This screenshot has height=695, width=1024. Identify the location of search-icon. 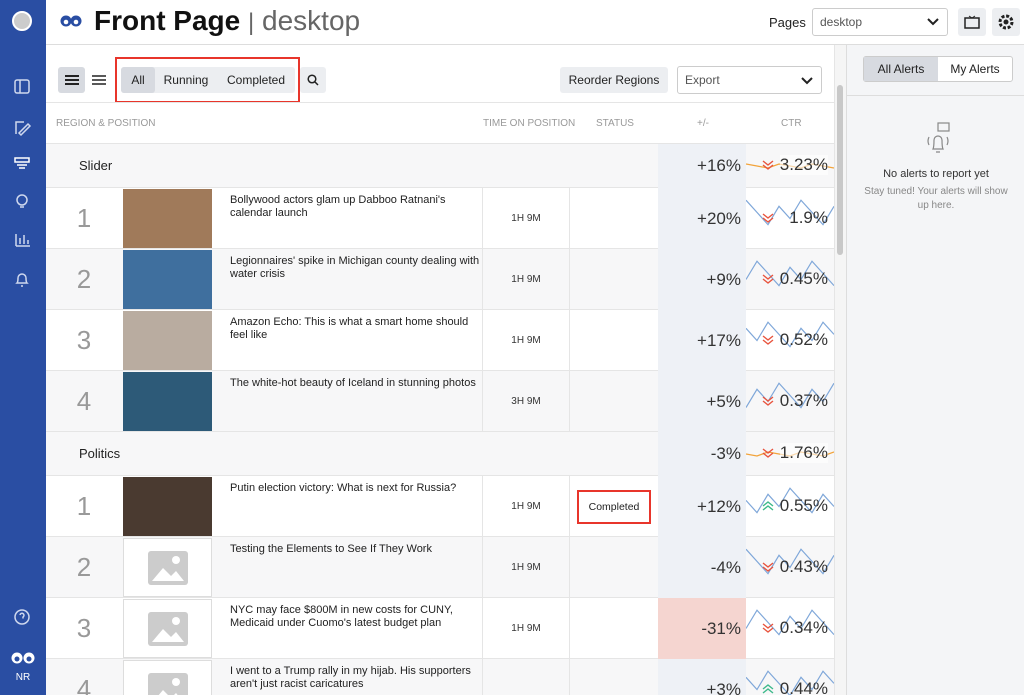
(313, 80).